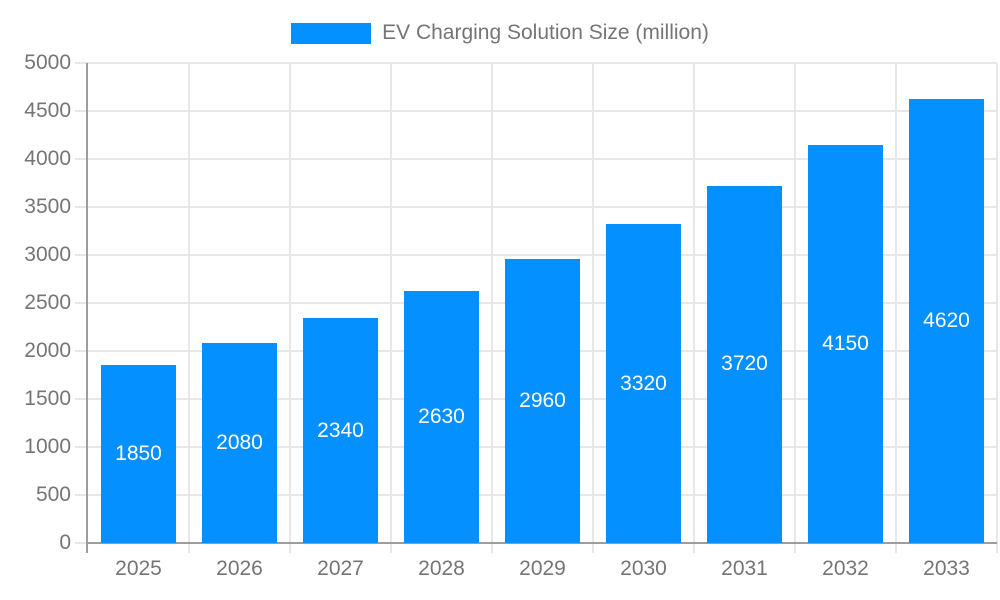 The height and width of the screenshot is (600, 1000). Describe the element at coordinates (643, 568) in the screenshot. I see `x-tick-label: 2030` at that location.